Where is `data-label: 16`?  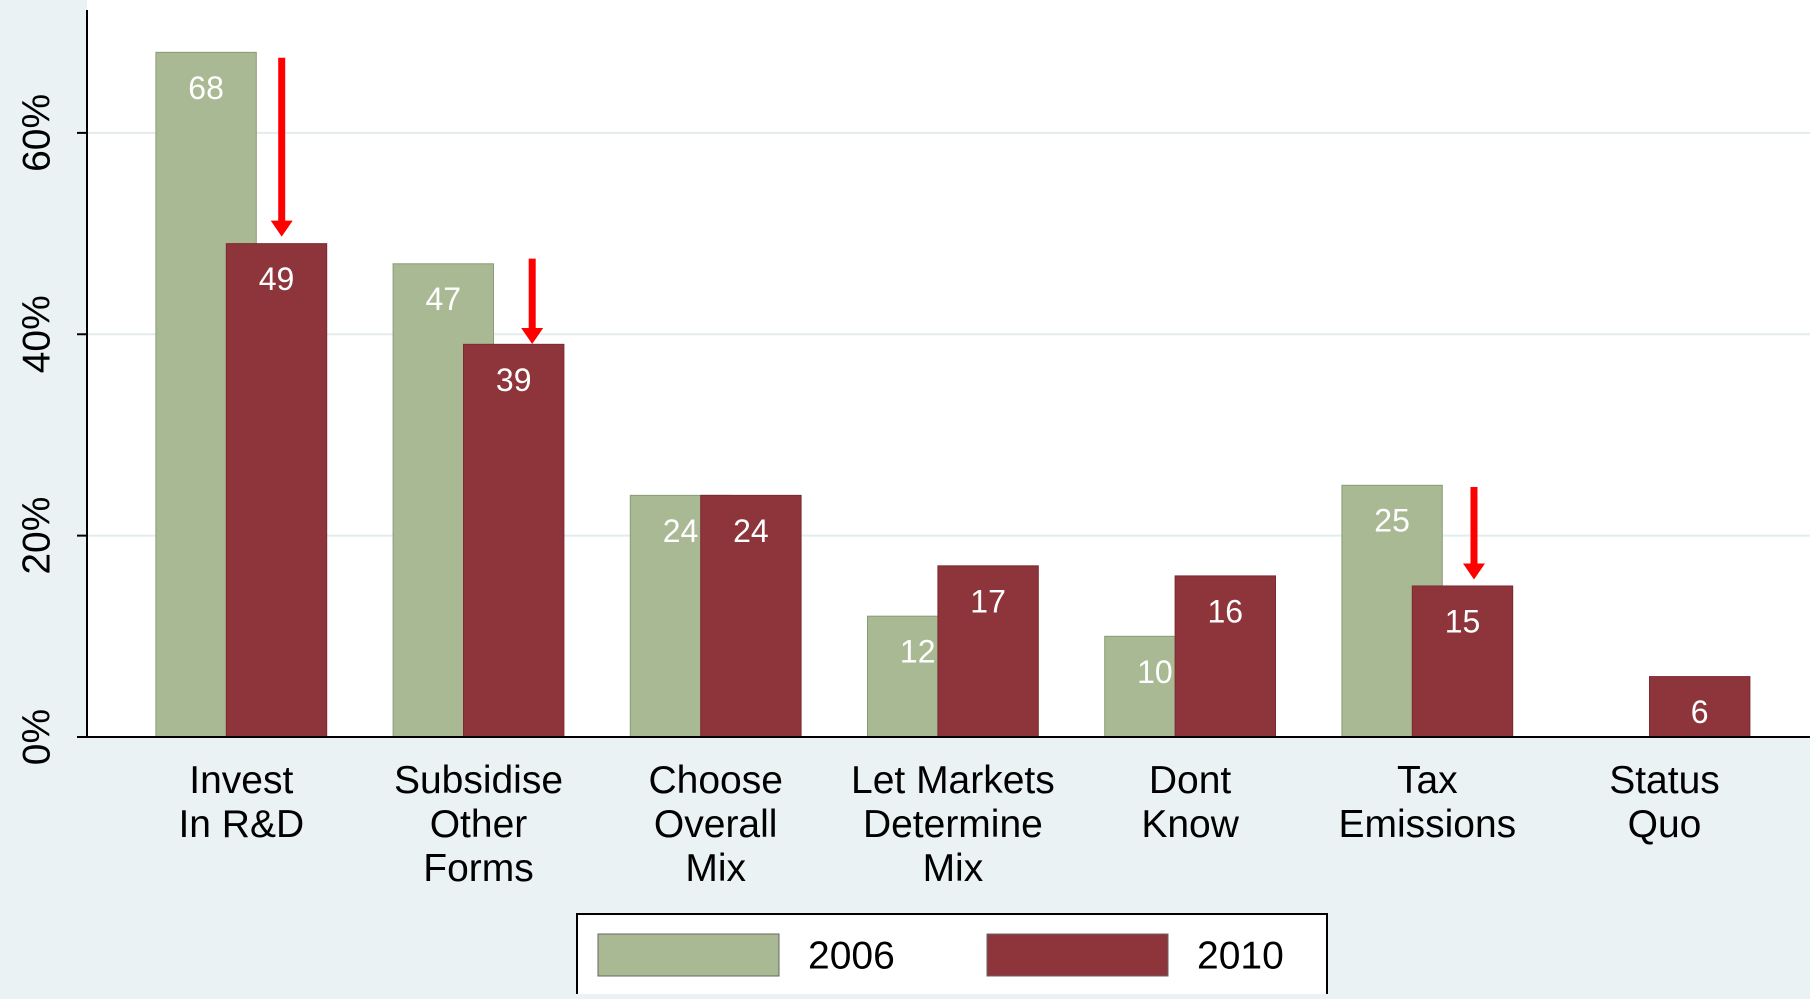 data-label: 16 is located at coordinates (1226, 611).